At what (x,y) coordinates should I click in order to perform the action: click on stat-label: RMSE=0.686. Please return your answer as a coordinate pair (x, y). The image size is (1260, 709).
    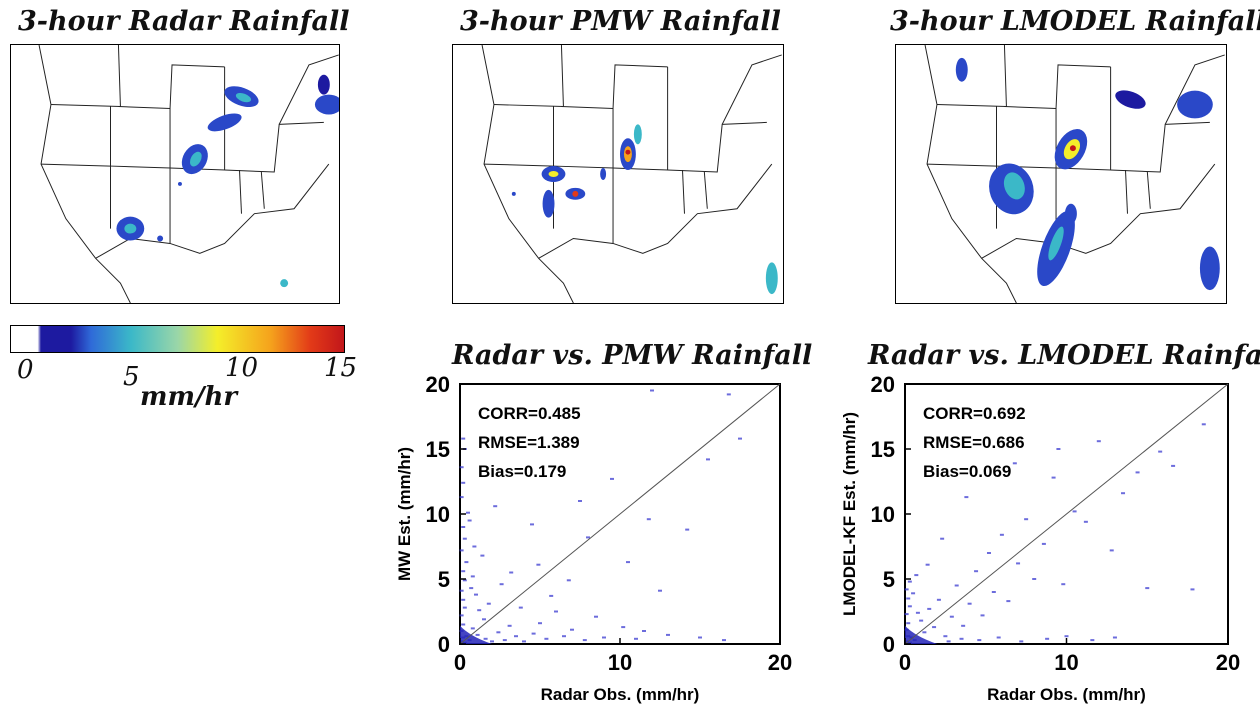
    Looking at the image, I should click on (974, 442).